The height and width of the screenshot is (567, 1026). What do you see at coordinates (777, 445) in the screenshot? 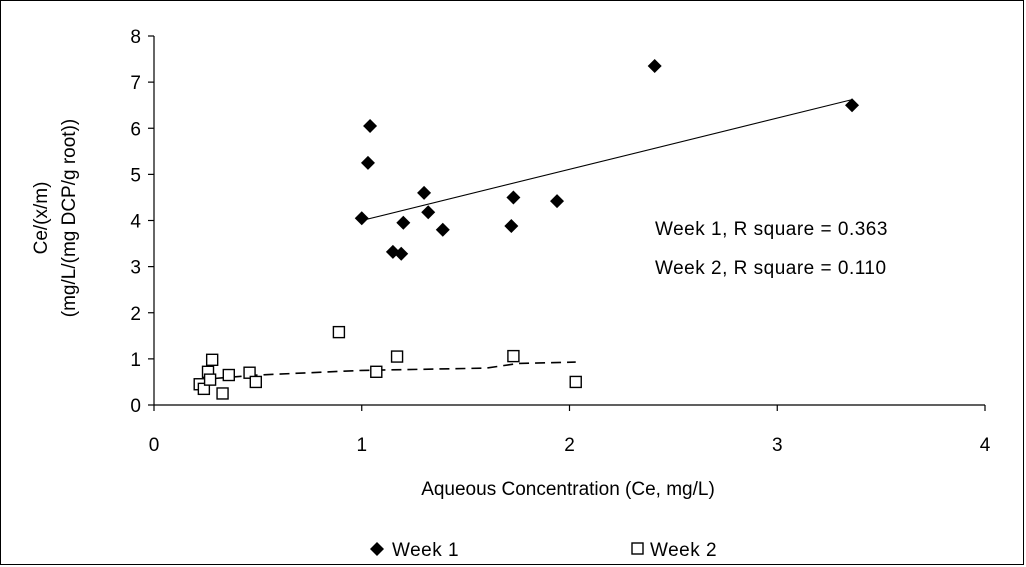
I see `x-tick-label: 3` at bounding box center [777, 445].